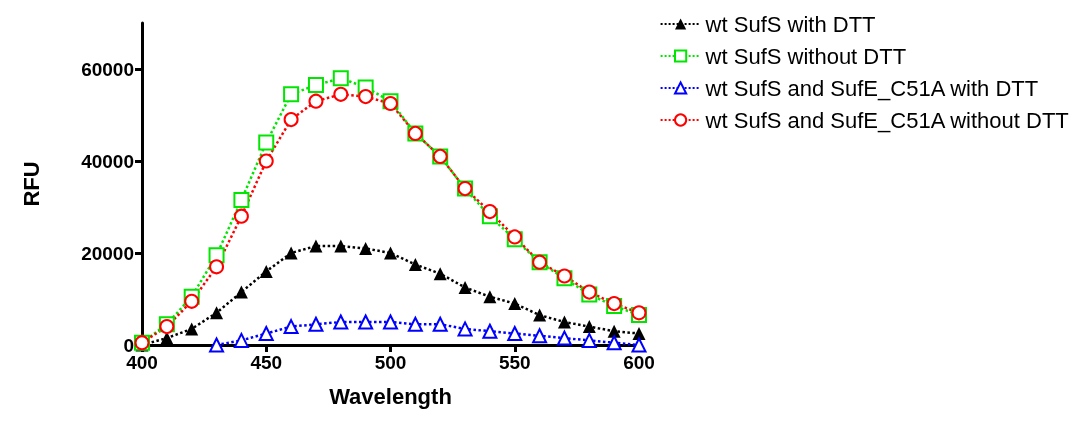 Image resolution: width=1091 pixels, height=437 pixels. What do you see at coordinates (514, 362) in the screenshot?
I see `x-tick-label: 550` at bounding box center [514, 362].